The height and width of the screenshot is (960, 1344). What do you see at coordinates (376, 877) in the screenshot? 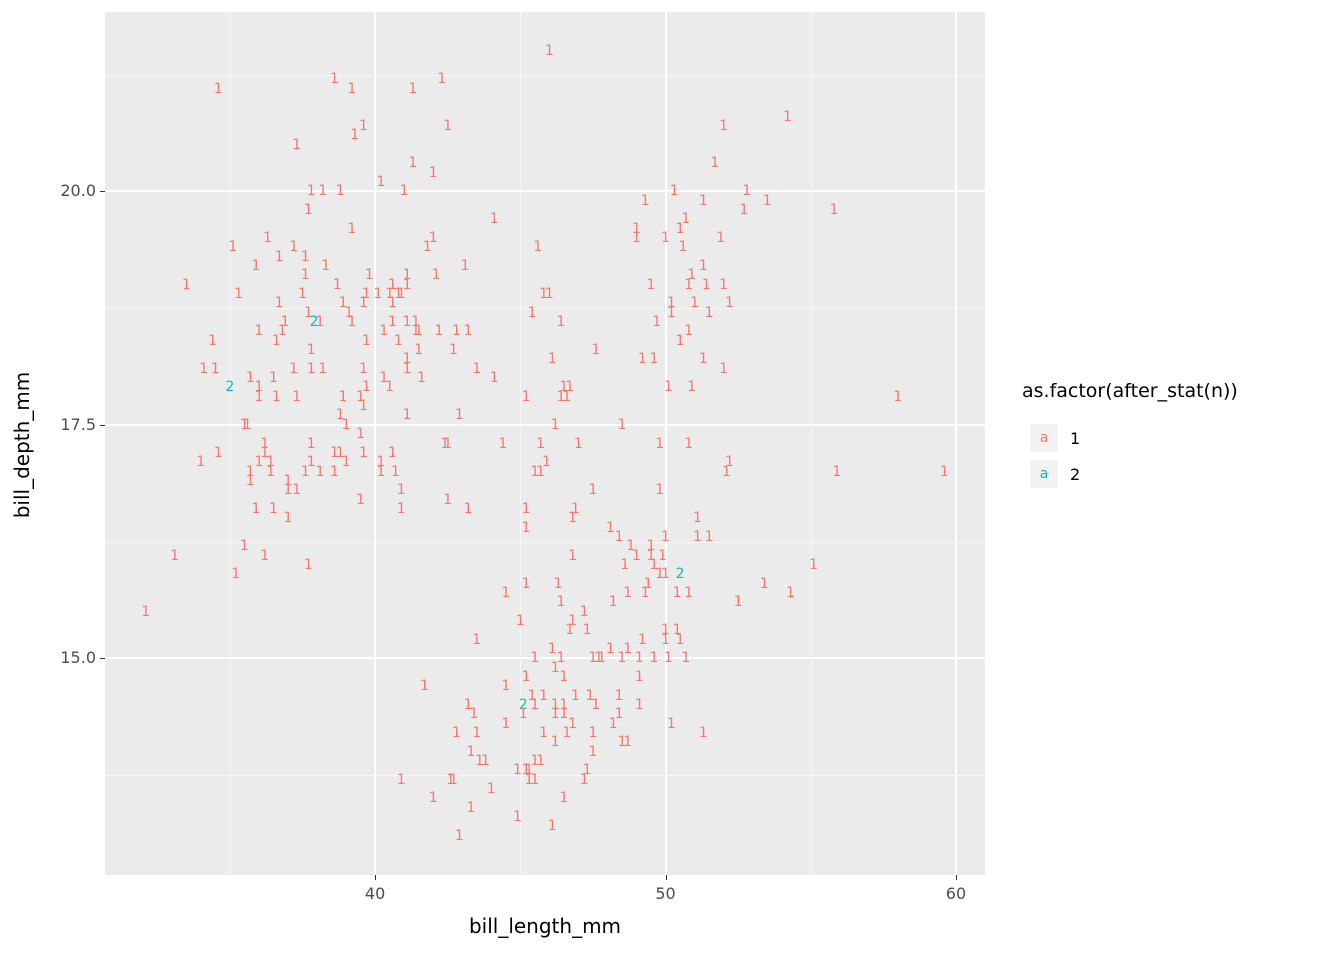
I see `x-axis-tick` at bounding box center [376, 877].